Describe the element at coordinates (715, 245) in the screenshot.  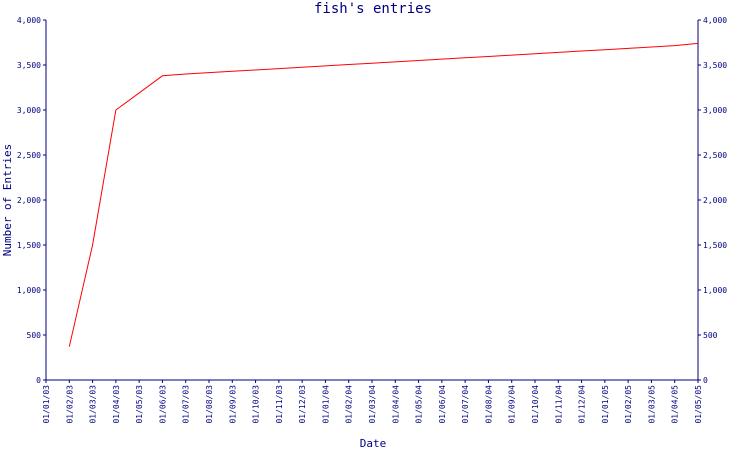
I see `y-tick-label-right: 1,500` at that location.